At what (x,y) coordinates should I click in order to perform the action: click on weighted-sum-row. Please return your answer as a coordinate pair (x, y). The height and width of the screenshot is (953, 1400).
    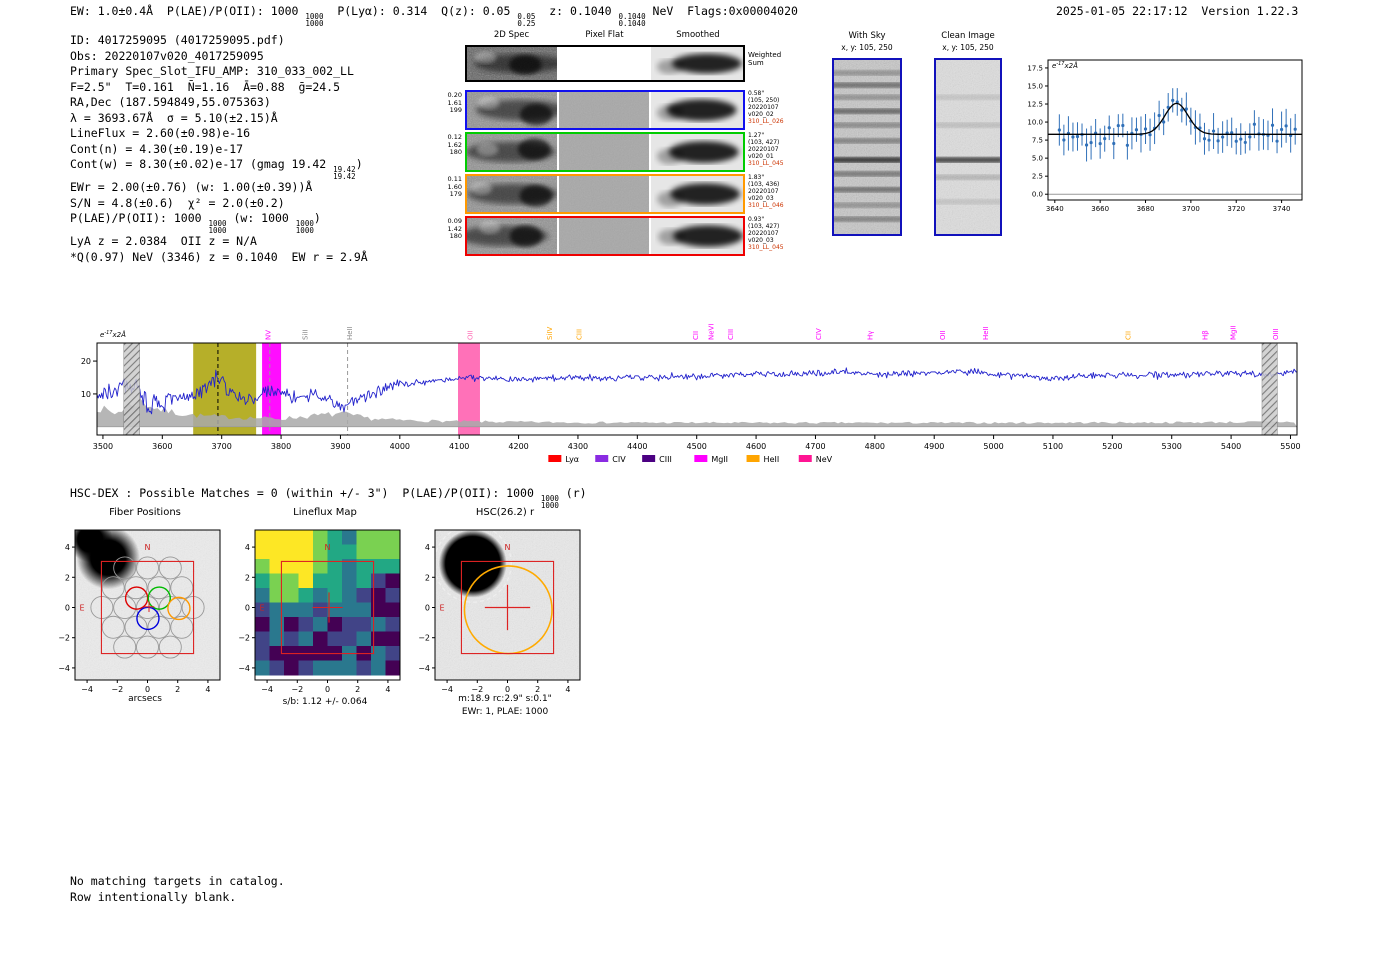
    Looking at the image, I should click on (605, 63).